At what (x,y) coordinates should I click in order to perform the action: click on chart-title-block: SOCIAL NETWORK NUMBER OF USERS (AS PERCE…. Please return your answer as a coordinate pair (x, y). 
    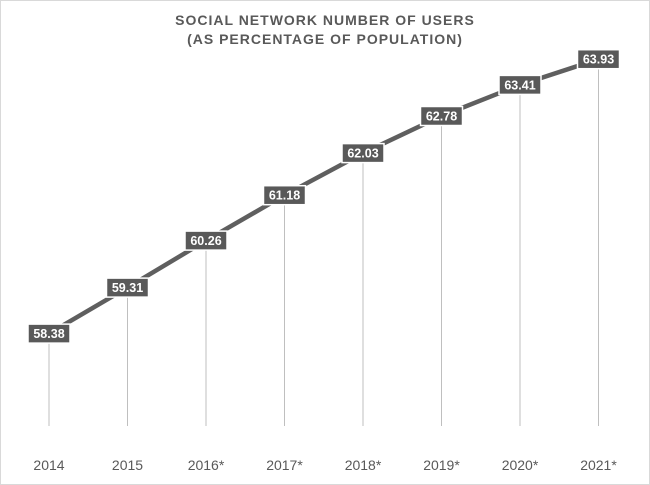
    Looking at the image, I should click on (325, 30).